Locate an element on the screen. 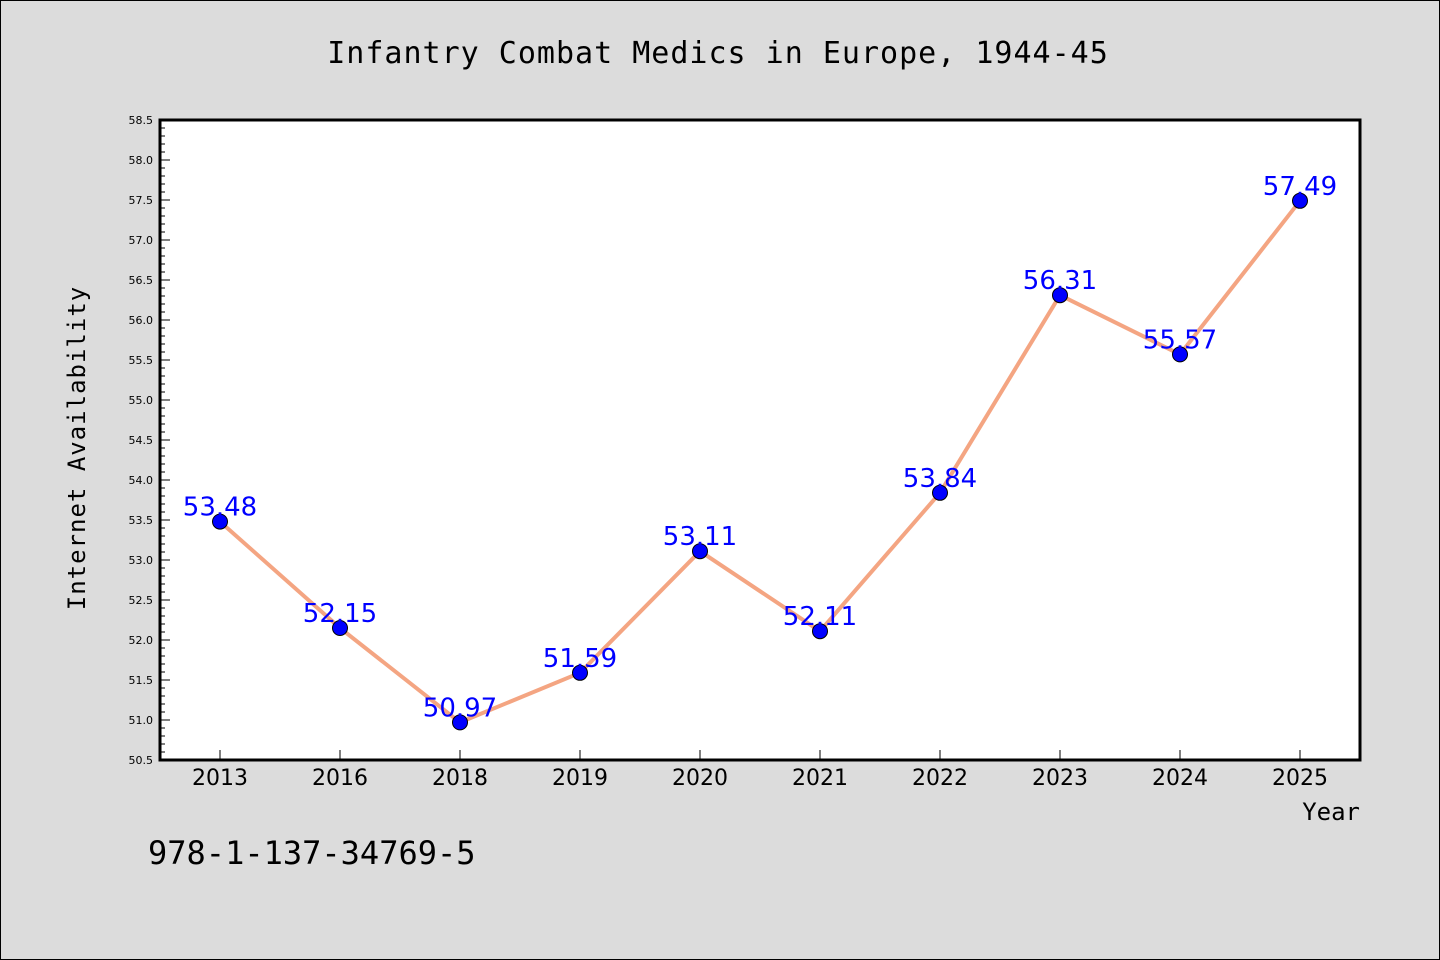  data-label: 53.48 is located at coordinates (220, 508).